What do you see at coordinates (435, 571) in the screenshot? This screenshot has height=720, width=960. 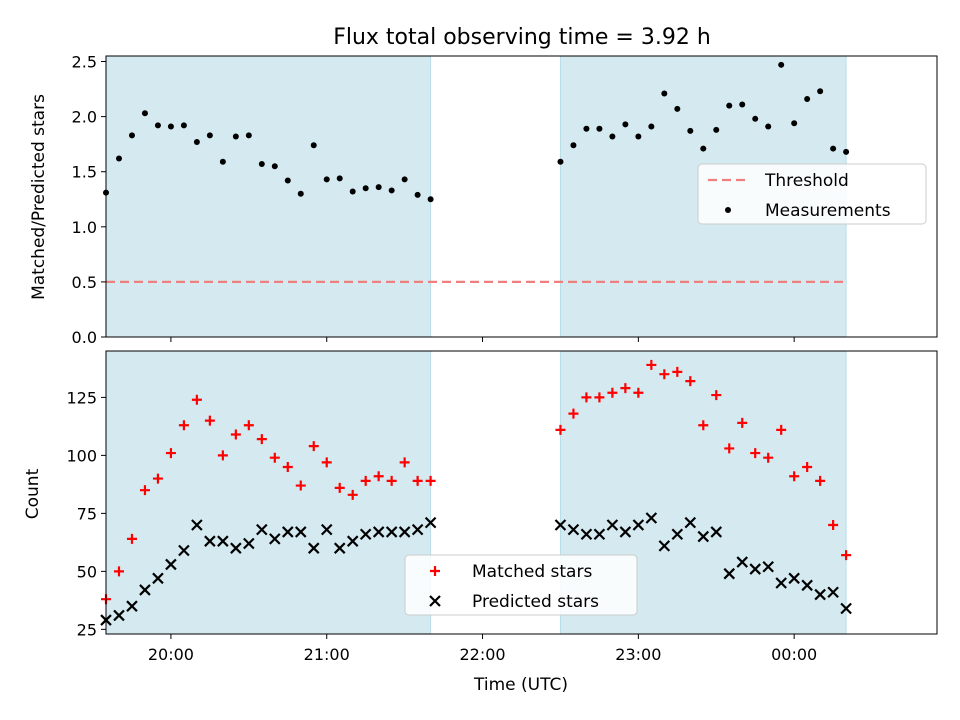 I see `legend-matched-swatch` at bounding box center [435, 571].